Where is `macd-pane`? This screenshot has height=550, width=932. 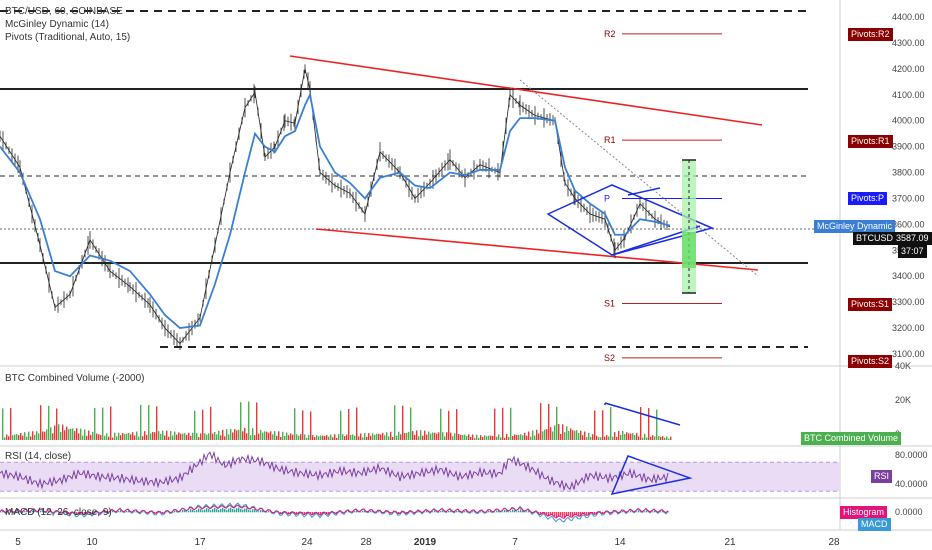
macd-pane is located at coordinates (335, 512).